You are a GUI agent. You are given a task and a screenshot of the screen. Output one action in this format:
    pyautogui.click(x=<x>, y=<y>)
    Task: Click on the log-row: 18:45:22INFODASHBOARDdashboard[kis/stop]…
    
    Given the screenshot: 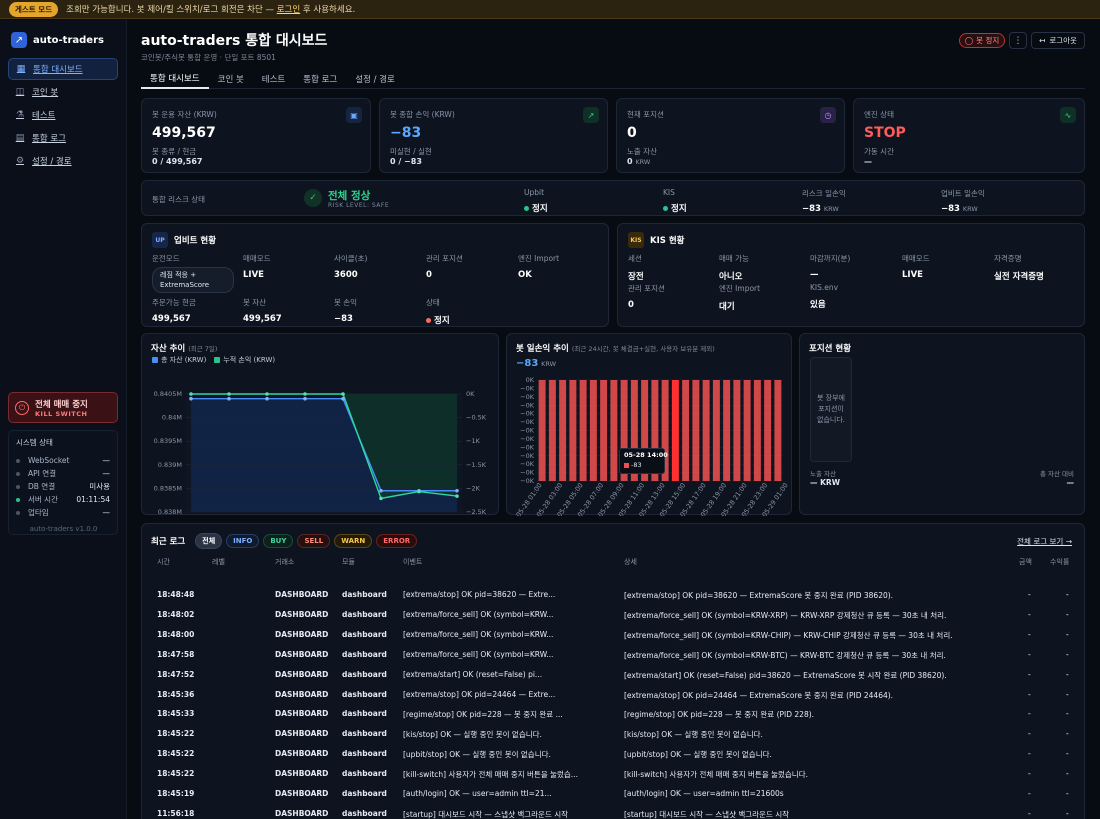 What is the action you would take?
    pyautogui.click(x=613, y=734)
    